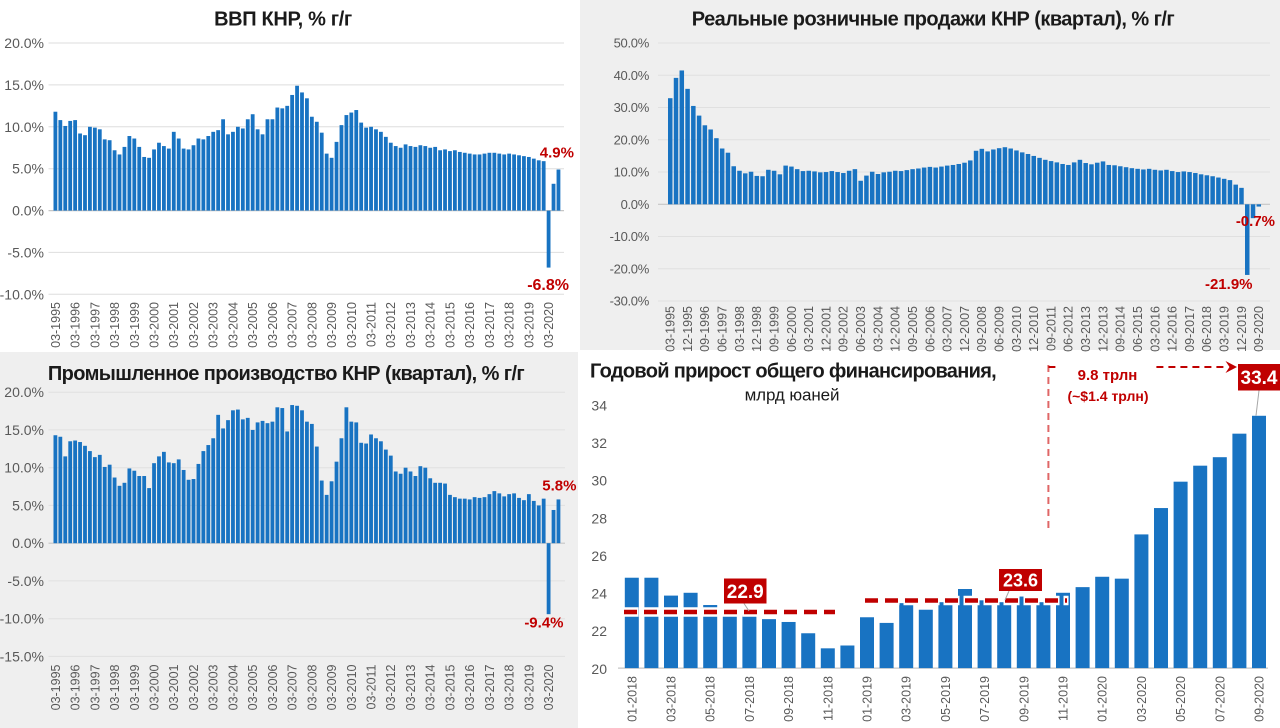 The height and width of the screenshot is (728, 1280). I want to click on svg-text: 05-2018, so click(711, 699).